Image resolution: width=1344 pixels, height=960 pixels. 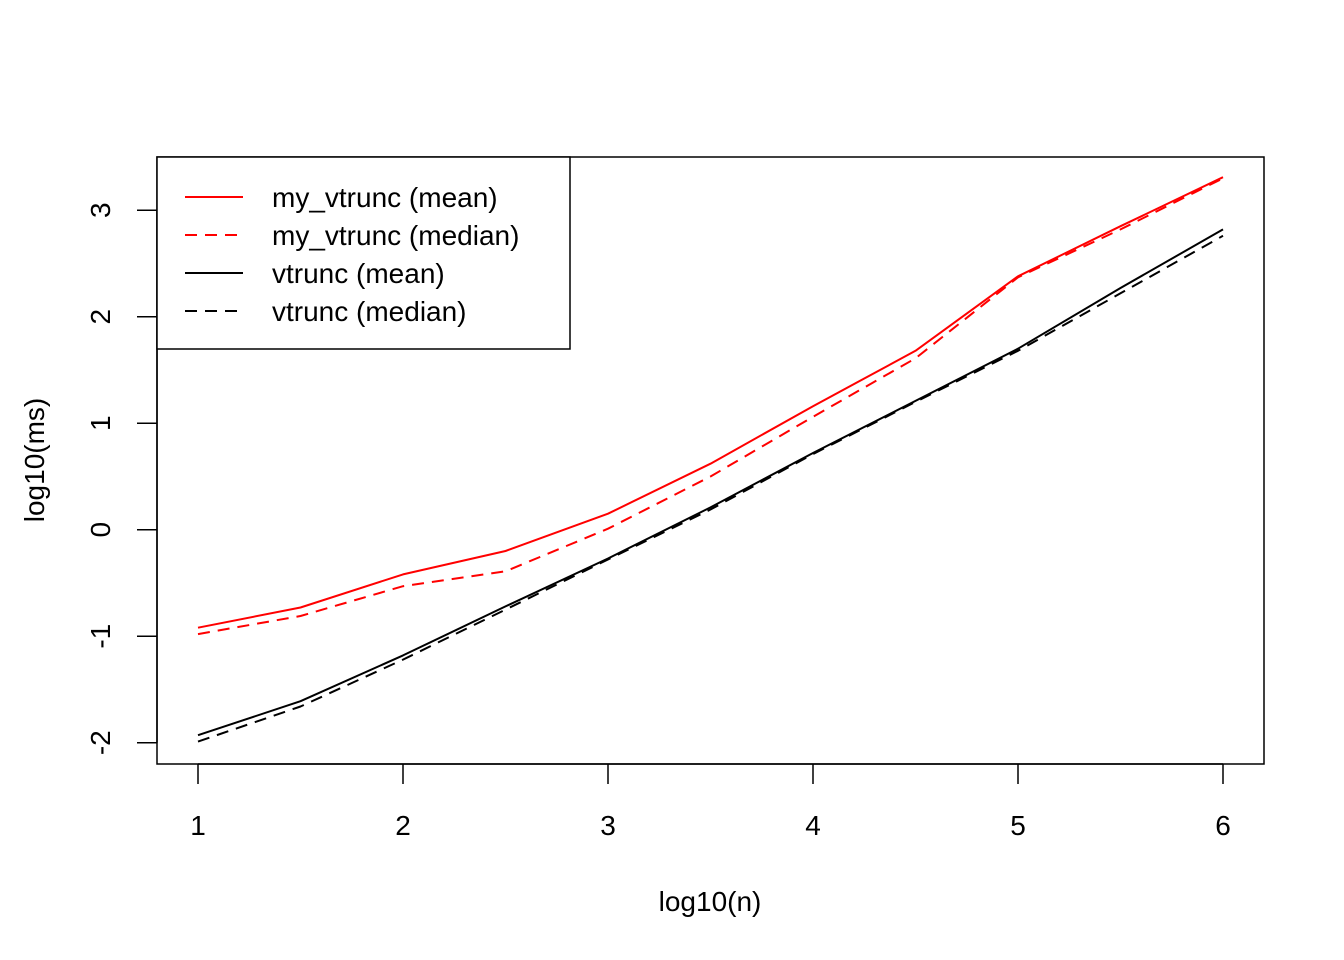 I want to click on legend-label: vtrunc (mean), so click(x=358, y=273).